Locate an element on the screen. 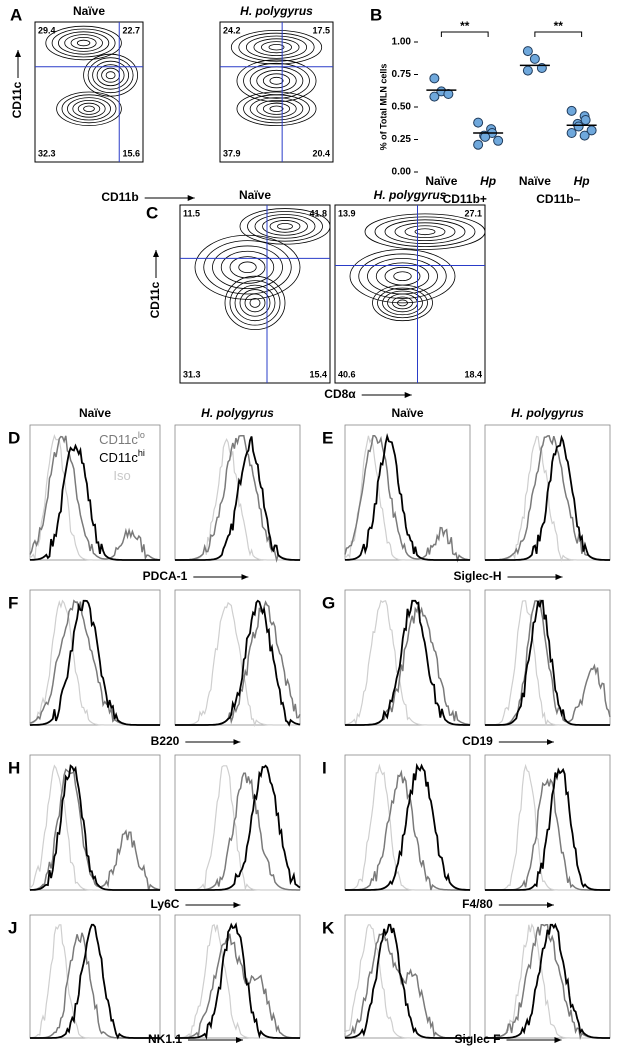  y-tick-label: 0.75 is located at coordinates (402, 74).